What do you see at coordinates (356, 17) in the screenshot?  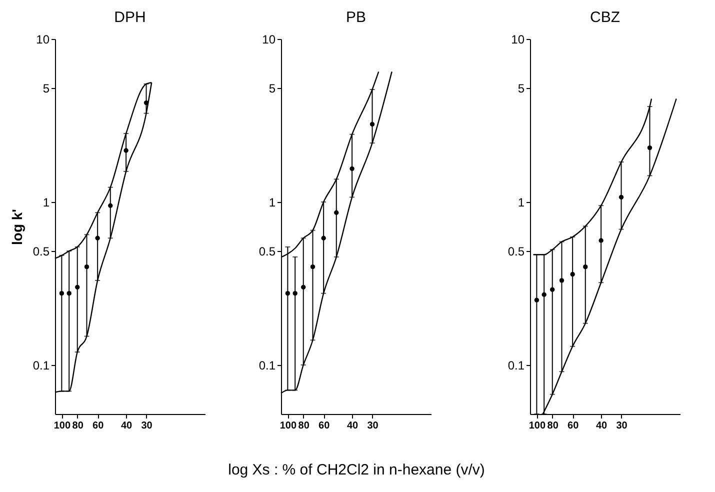 I see `chart-title: PB` at bounding box center [356, 17].